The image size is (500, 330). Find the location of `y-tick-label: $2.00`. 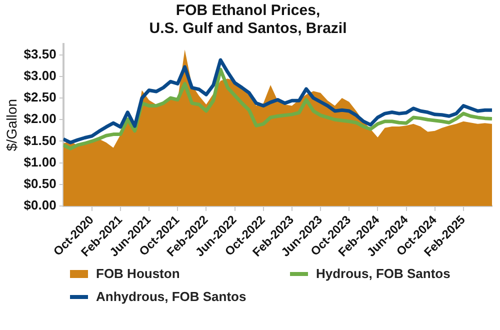

y-tick-label: $2.00 is located at coordinates (40, 118).